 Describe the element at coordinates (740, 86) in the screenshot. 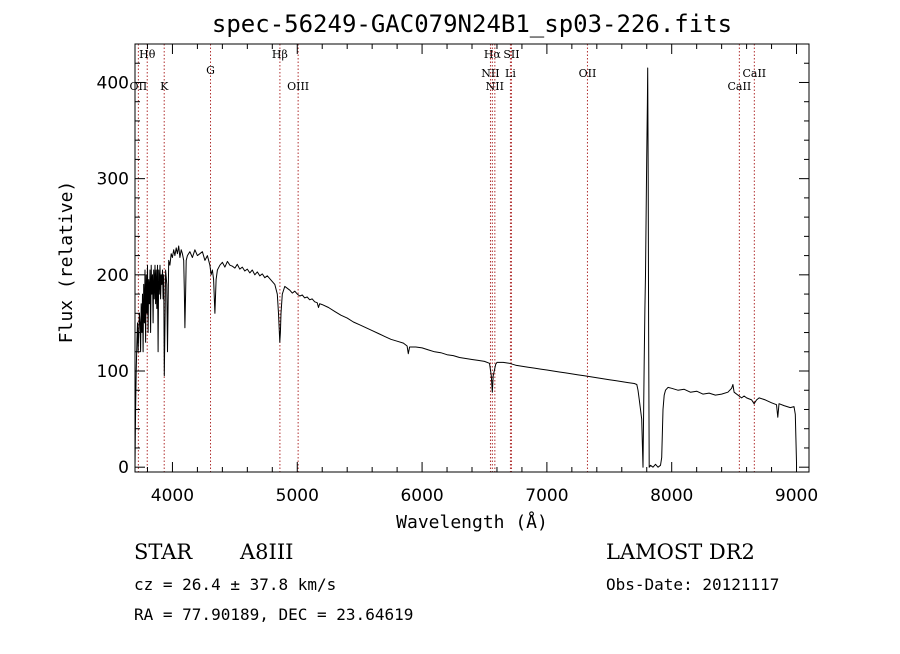

I see `reference-line-label-12: CaII` at that location.